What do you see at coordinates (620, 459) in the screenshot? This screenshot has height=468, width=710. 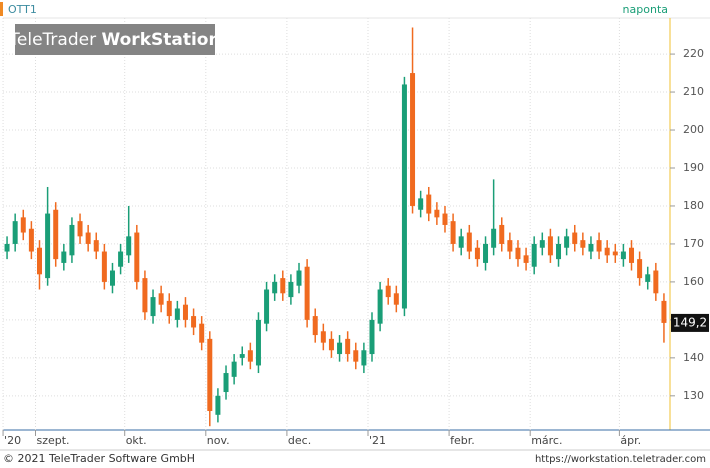 I see `footer-url: https://workstation.teletrader.com` at bounding box center [620, 459].